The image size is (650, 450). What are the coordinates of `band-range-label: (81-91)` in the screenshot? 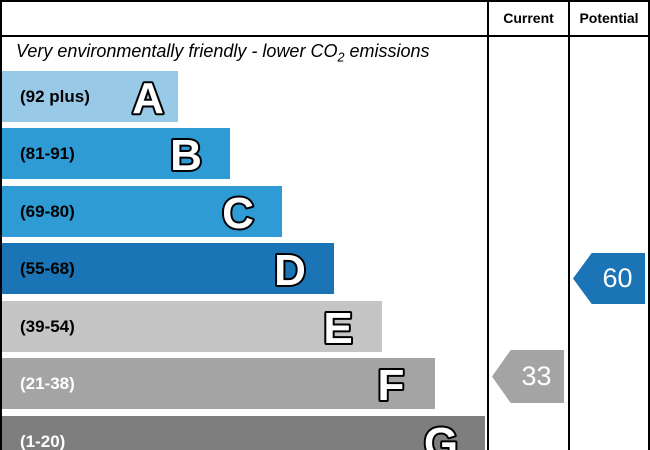 It's located at (47, 153).